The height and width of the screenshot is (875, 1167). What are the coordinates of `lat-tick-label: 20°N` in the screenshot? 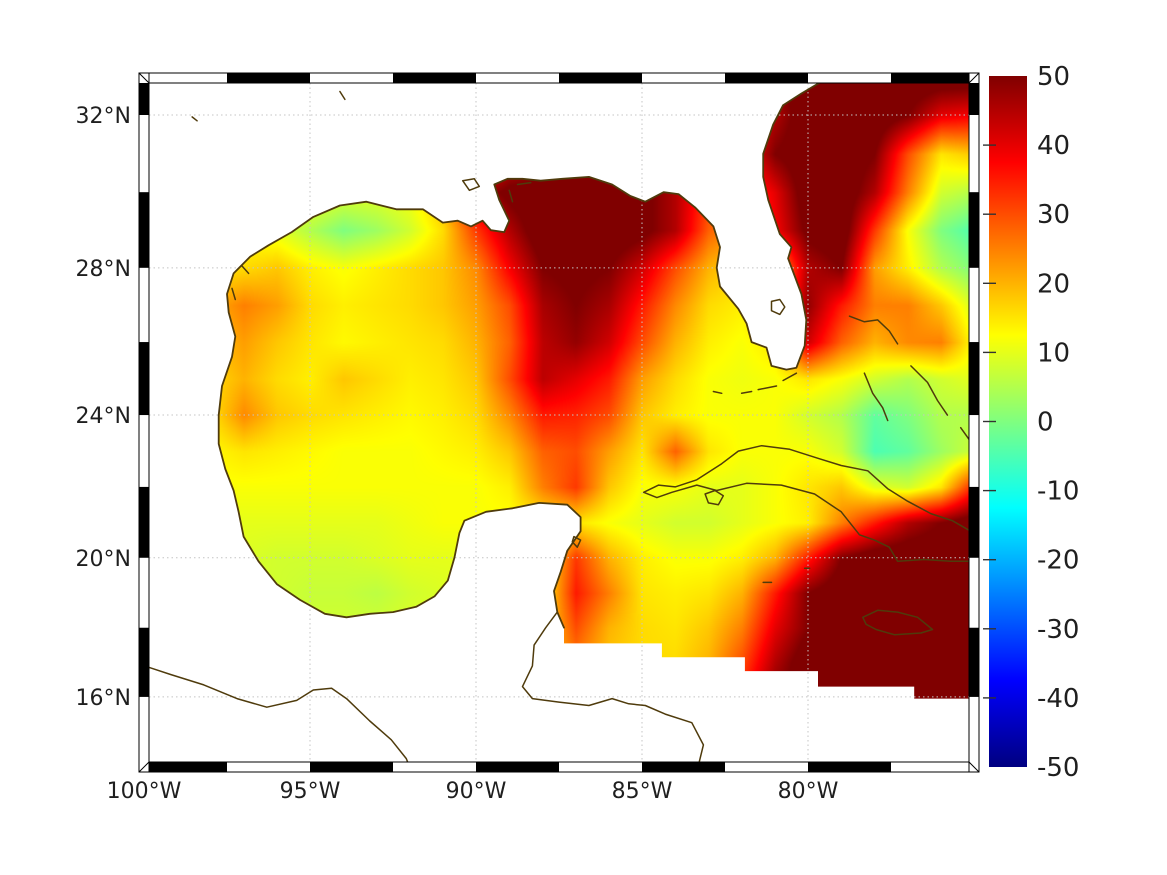 It's located at (103, 559).